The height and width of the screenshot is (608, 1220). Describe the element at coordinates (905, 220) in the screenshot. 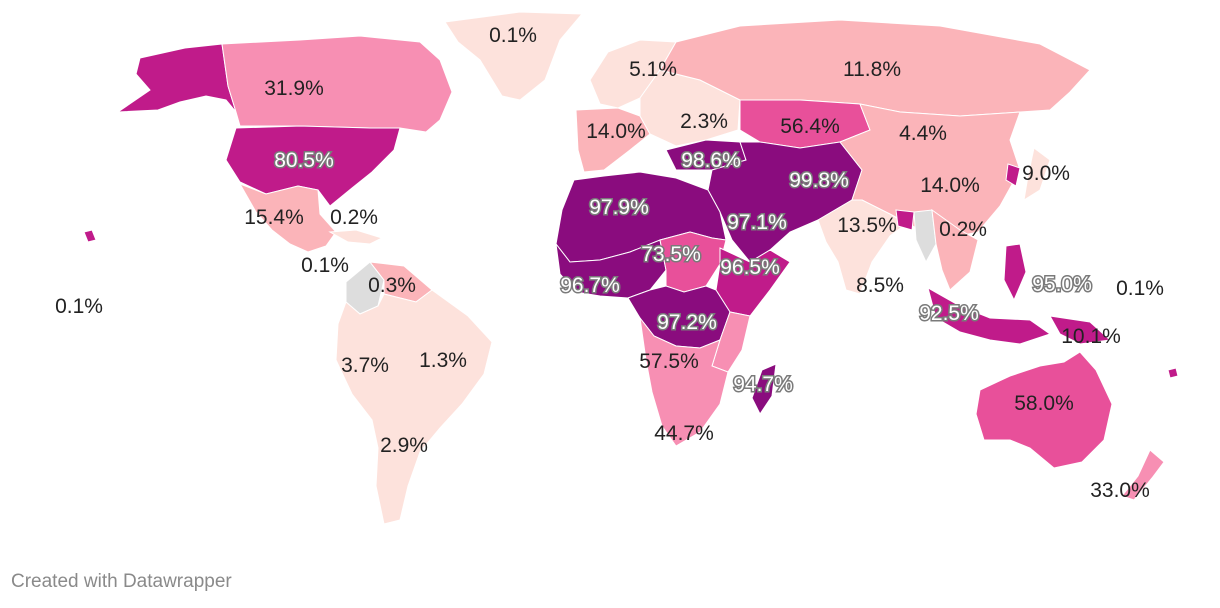

I see `region-bangladesh` at that location.